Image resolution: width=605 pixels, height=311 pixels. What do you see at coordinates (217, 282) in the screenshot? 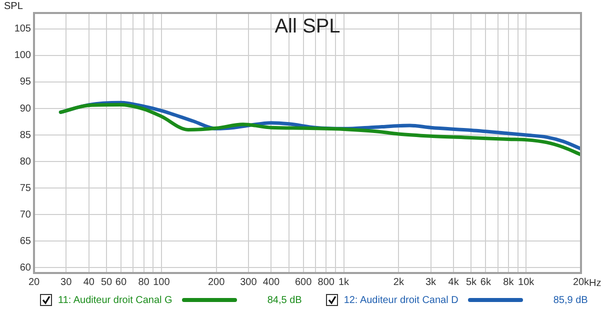
I see `x-tick-label: 200` at bounding box center [217, 282].